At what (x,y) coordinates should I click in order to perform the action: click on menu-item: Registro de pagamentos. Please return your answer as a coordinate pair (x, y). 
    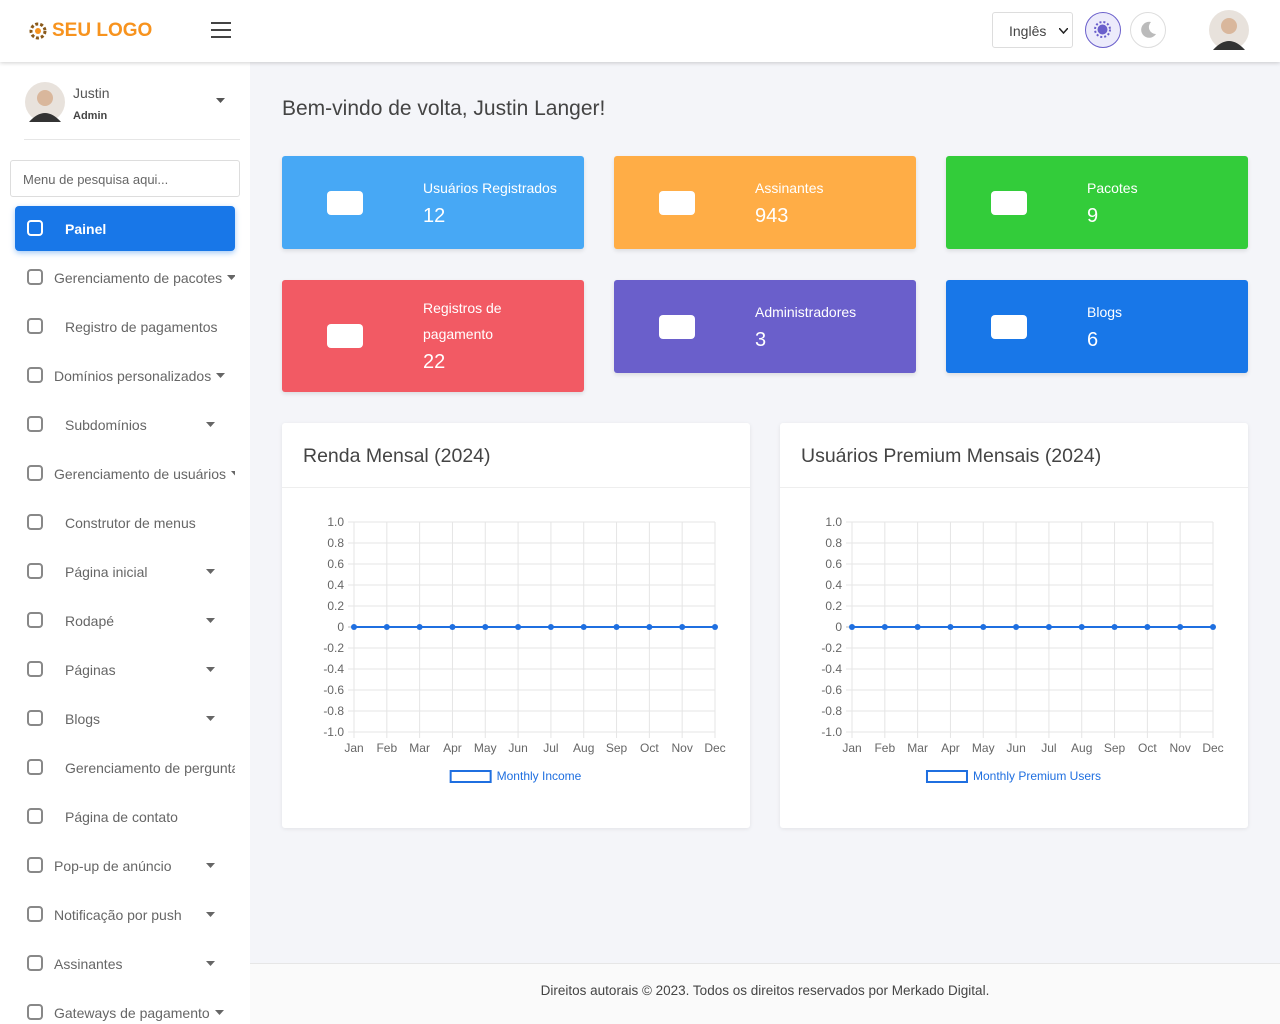
    Looking at the image, I should click on (125, 326).